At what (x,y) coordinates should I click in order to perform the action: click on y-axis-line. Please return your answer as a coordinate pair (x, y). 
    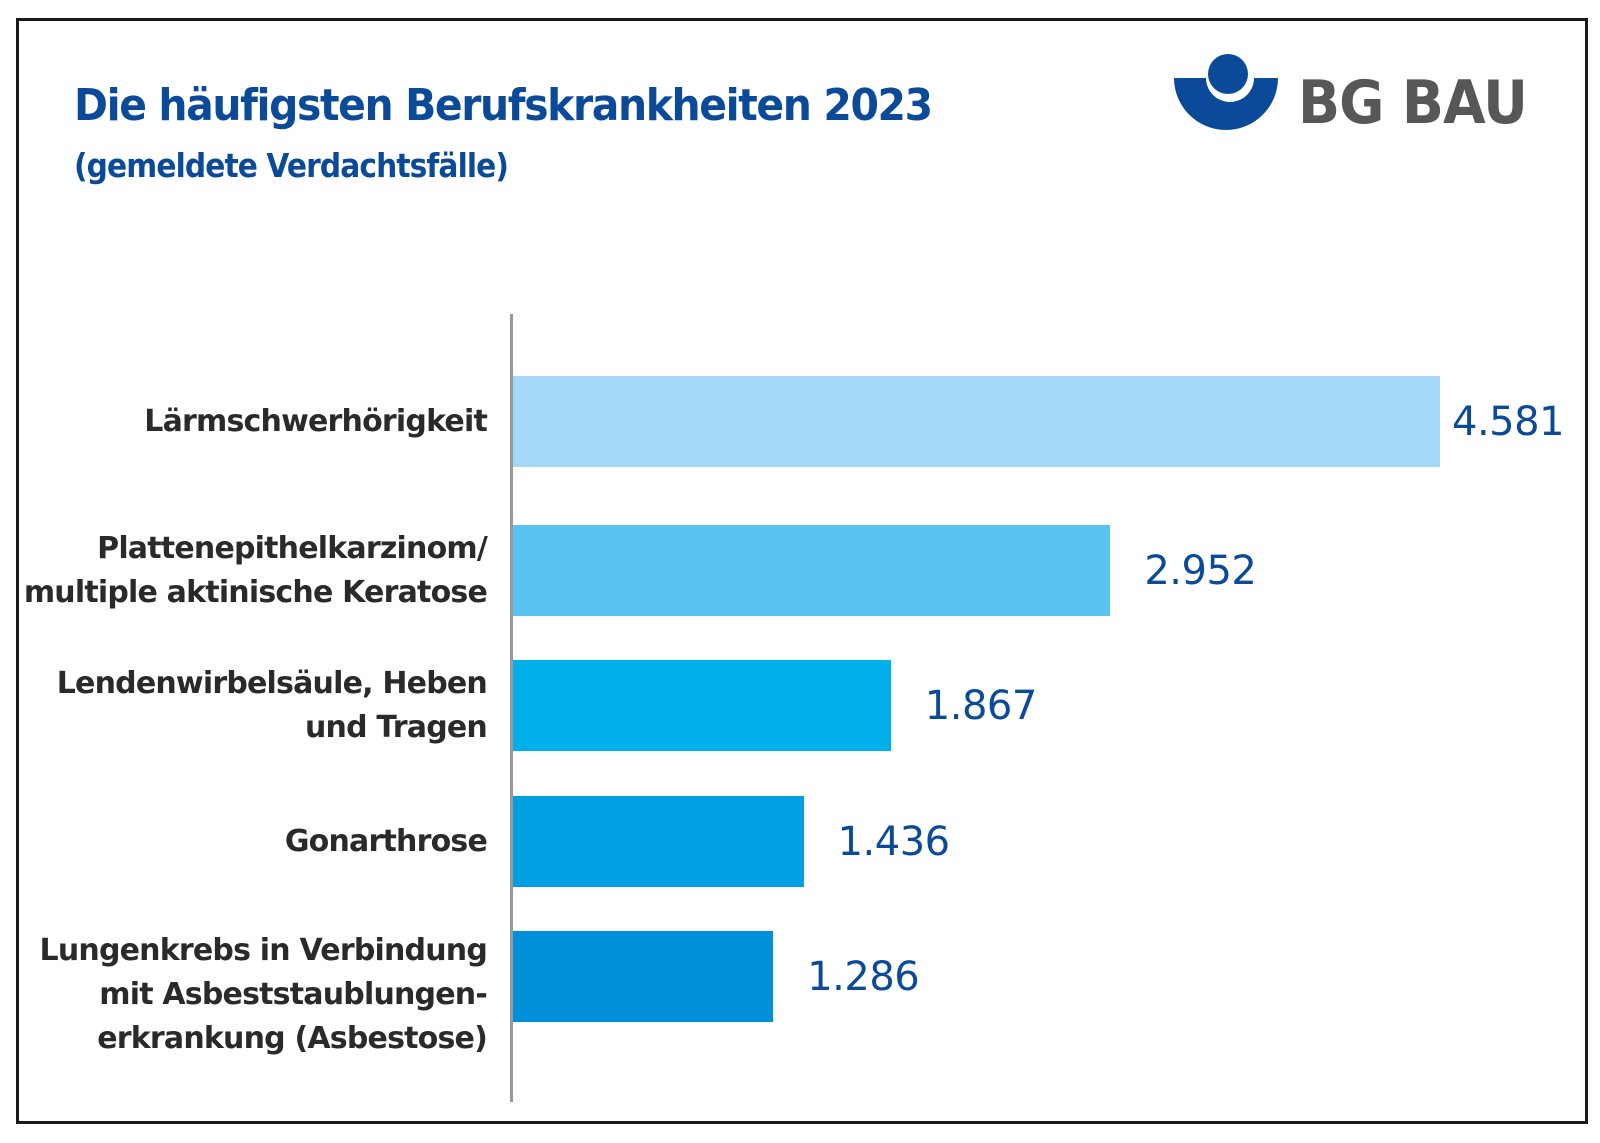
    Looking at the image, I should click on (511, 708).